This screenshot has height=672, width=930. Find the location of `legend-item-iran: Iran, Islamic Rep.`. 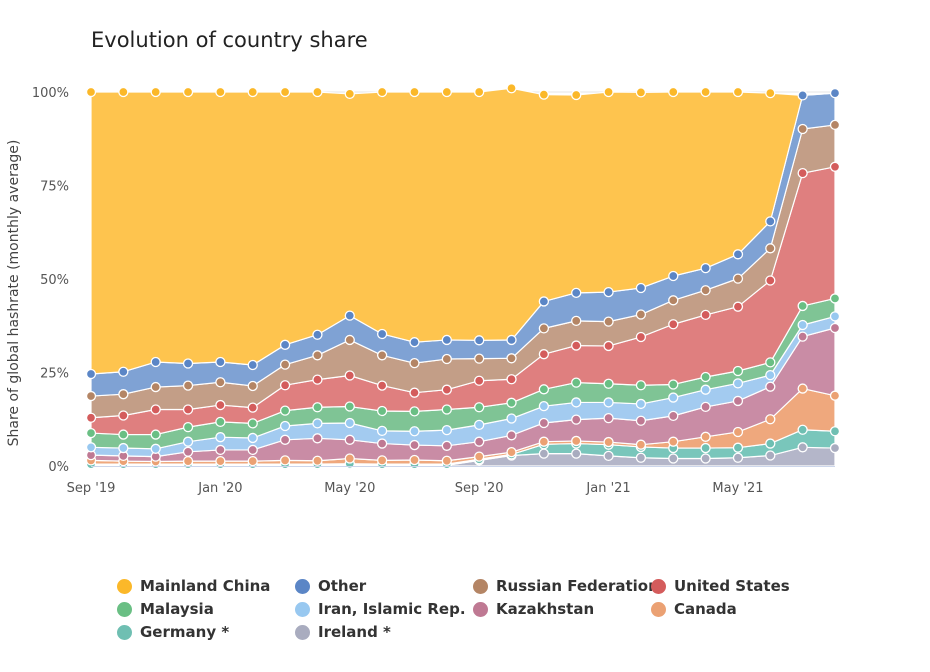

legend-item-iran: Iran, Islamic Rep. is located at coordinates (380, 609).